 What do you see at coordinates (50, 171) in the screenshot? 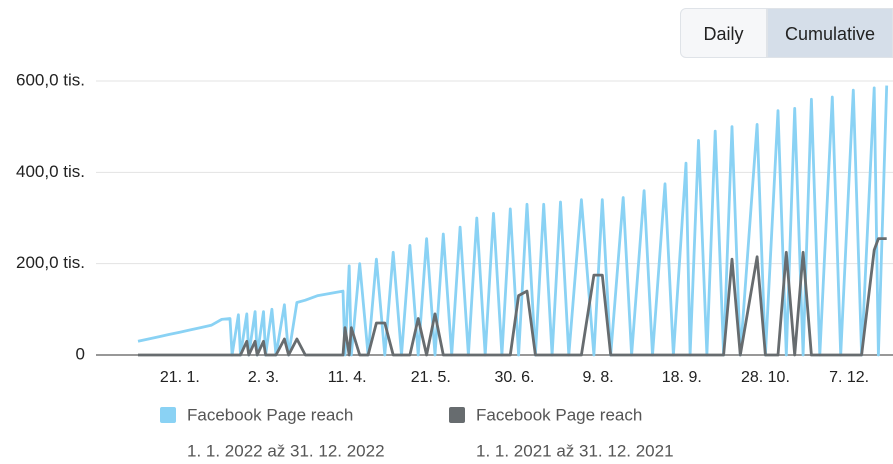
I see `y-tick-label: 400,0 tis.` at bounding box center [50, 171].